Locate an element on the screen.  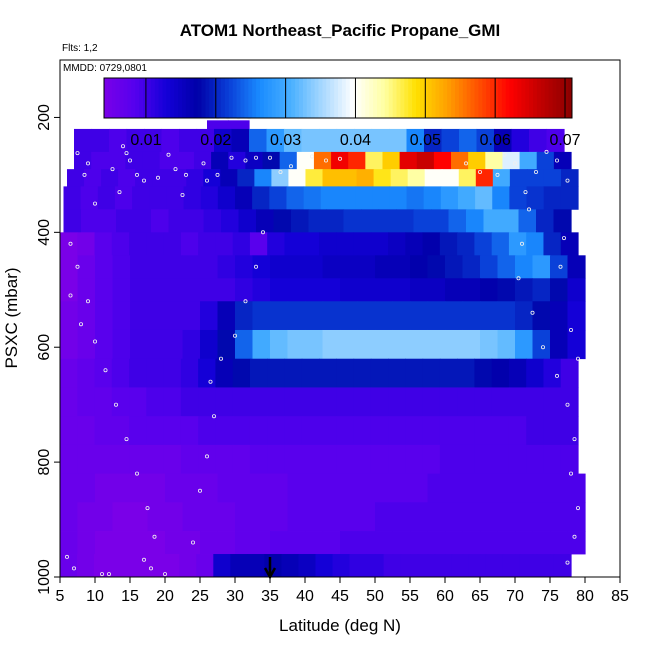
x-tick-label: 80 is located at coordinates (585, 596).